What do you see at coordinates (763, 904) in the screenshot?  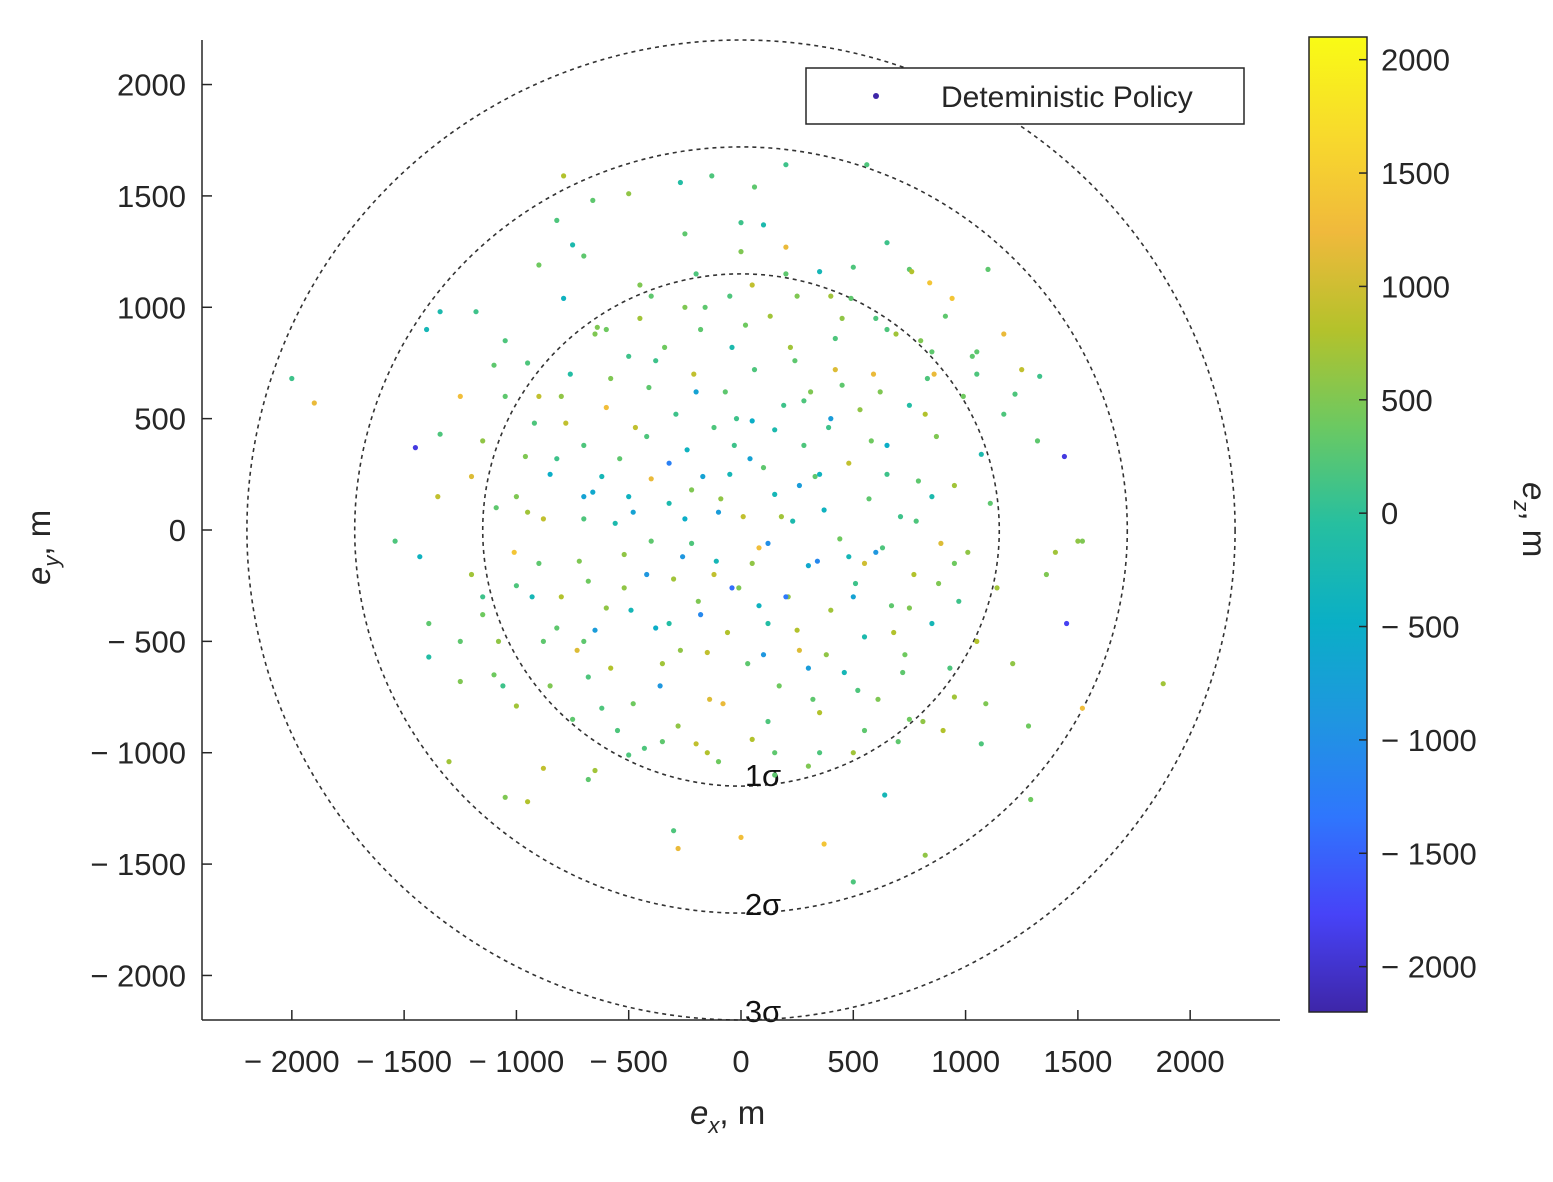 I see `ring-label-2sigma: 2σ` at bounding box center [763, 904].